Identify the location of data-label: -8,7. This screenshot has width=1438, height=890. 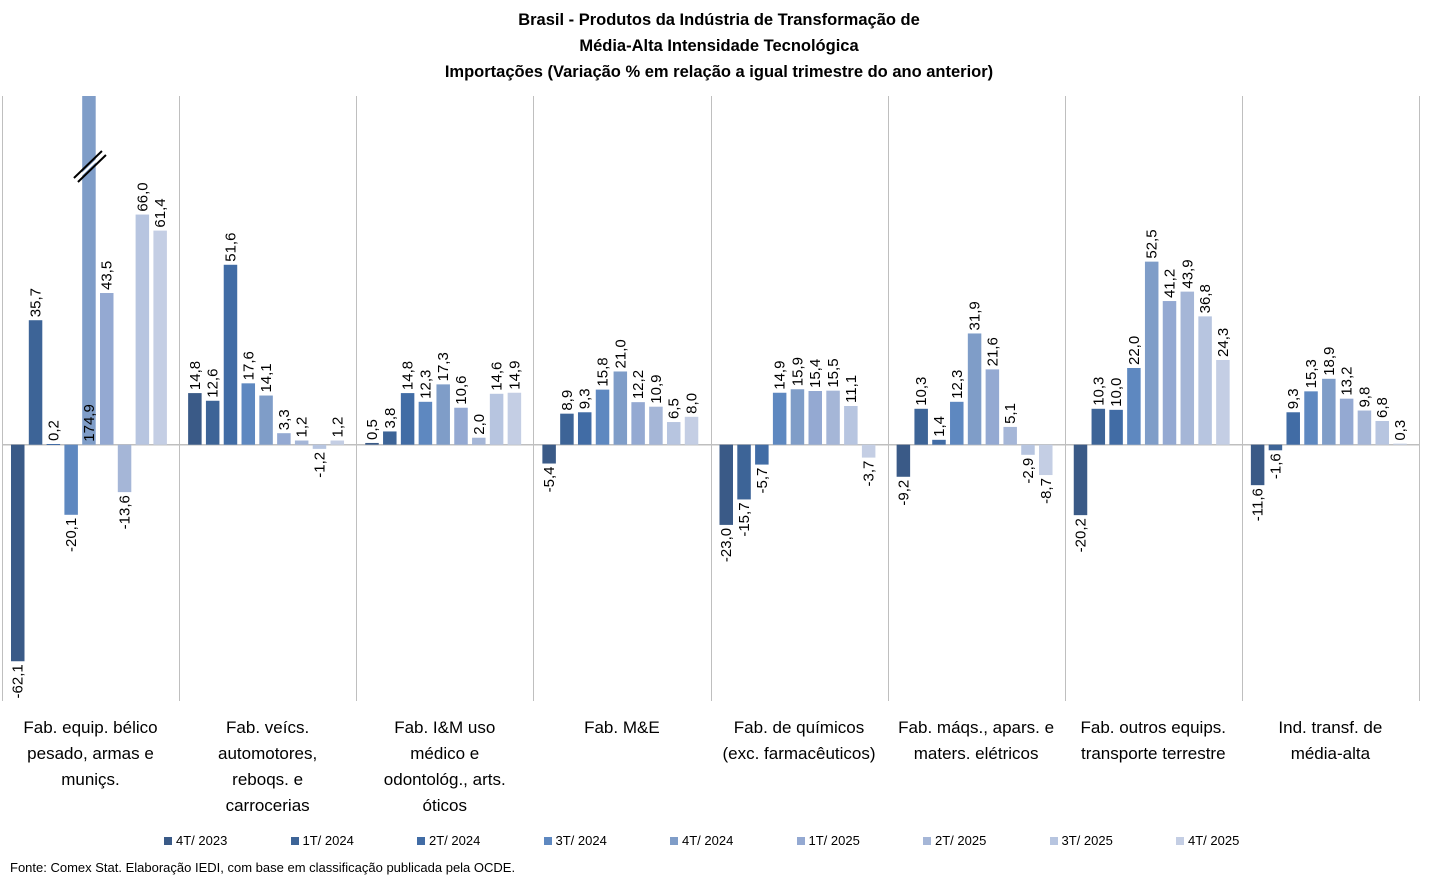
(1046, 491).